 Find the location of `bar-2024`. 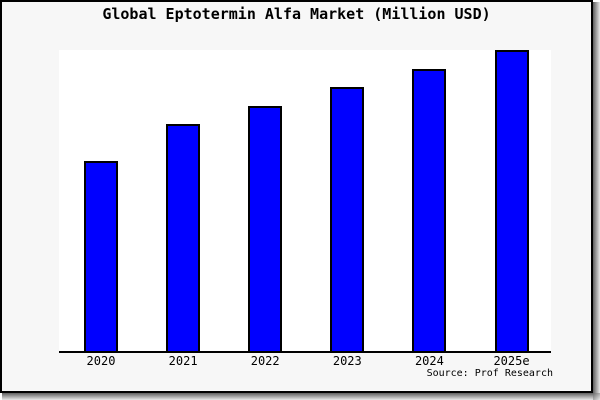

bar-2024 is located at coordinates (429, 210).